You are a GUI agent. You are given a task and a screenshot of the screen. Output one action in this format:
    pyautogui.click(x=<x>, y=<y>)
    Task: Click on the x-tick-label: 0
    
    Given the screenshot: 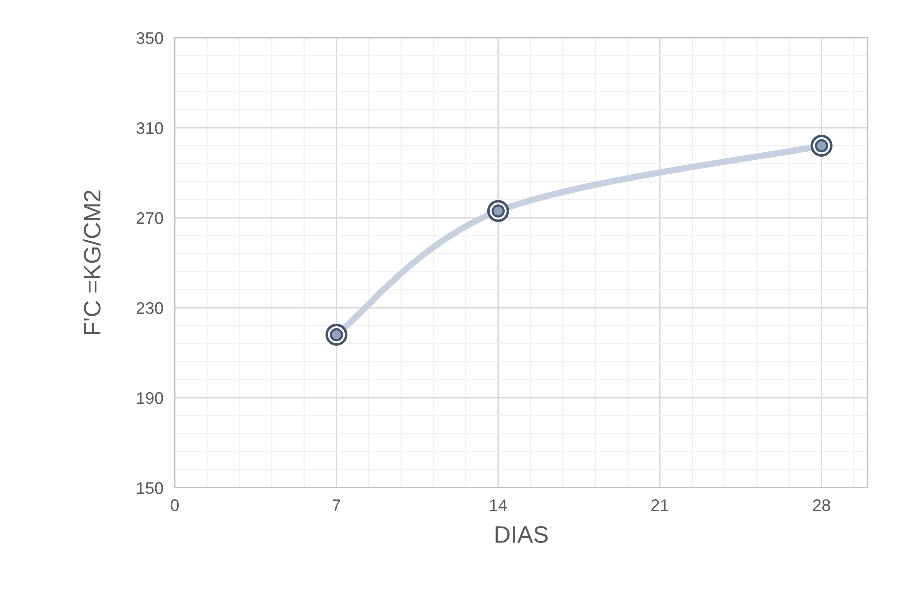 What is the action you would take?
    pyautogui.click(x=175, y=506)
    